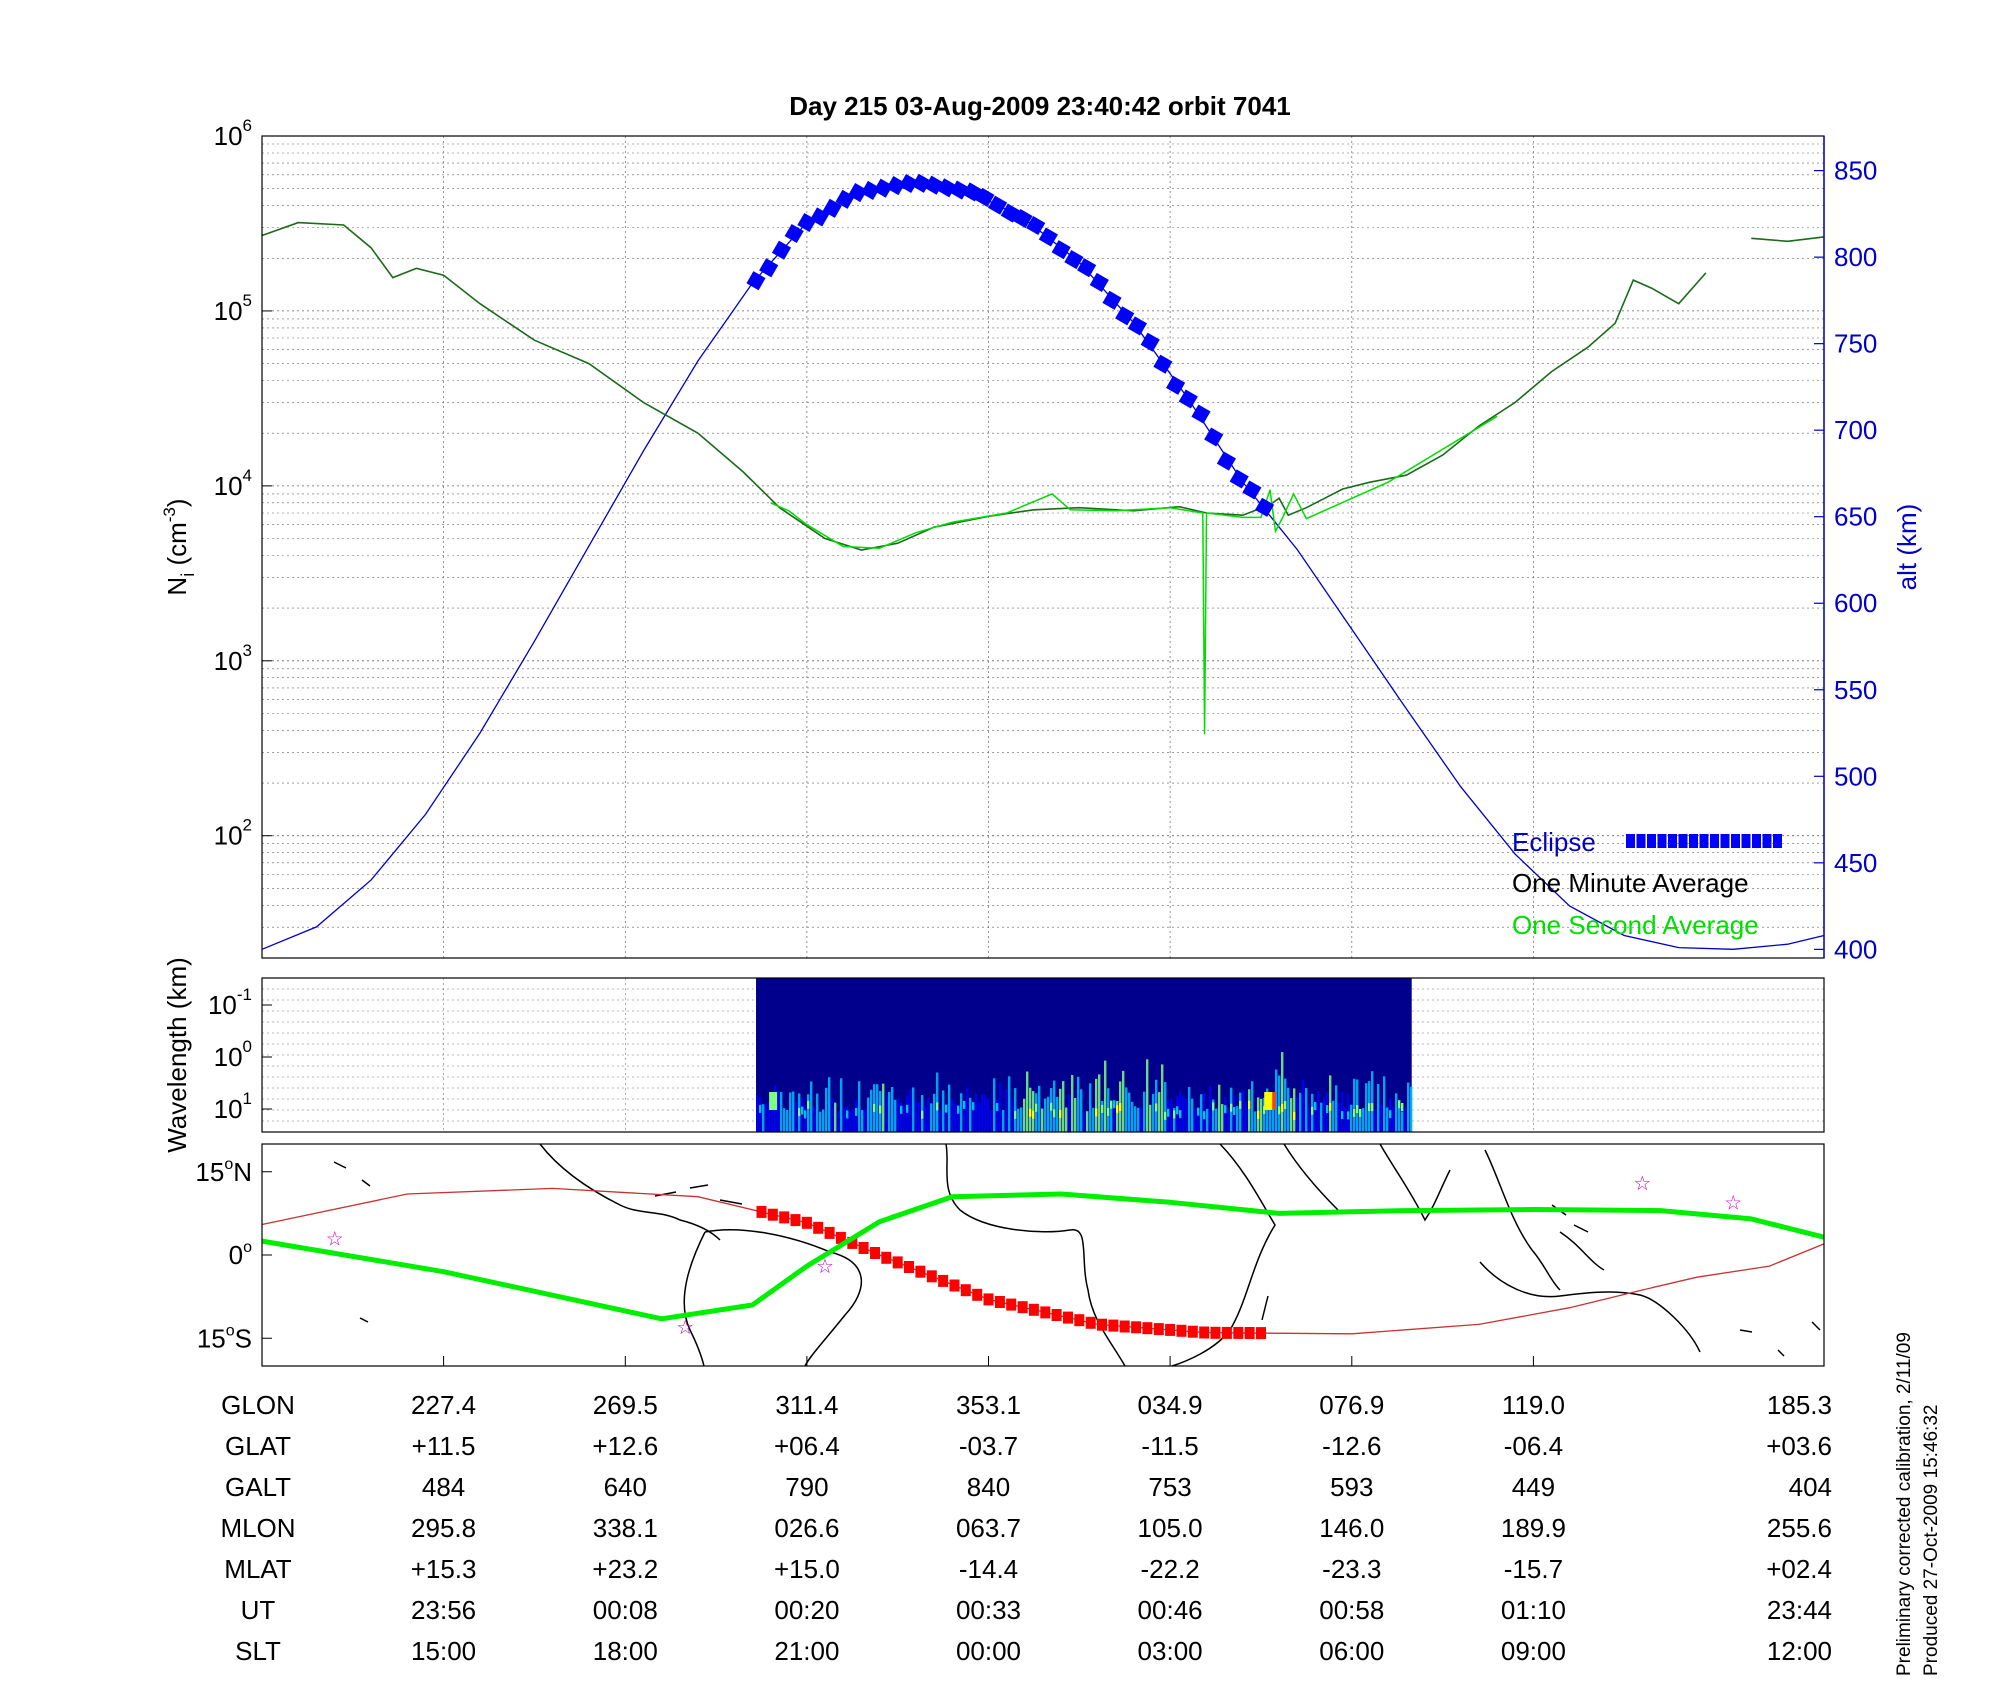  What do you see at coordinates (247, 650) in the screenshot?
I see `density-y-tick-exponent: 3` at bounding box center [247, 650].